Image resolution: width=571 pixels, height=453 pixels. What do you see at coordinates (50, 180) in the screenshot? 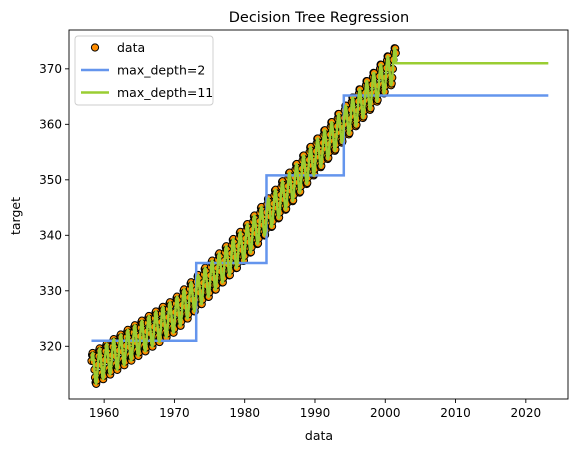
I see `y-tick-label: 350` at bounding box center [50, 180].